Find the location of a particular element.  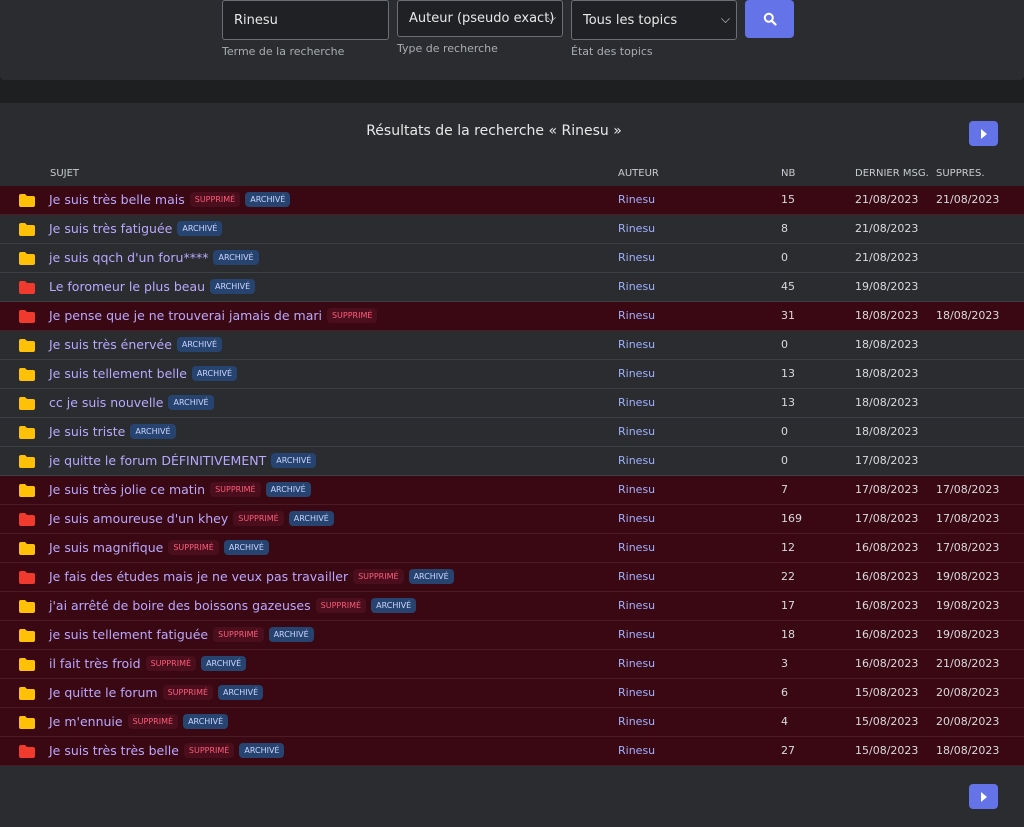

deletion-date: 19/08/2023 is located at coordinates (968, 634).